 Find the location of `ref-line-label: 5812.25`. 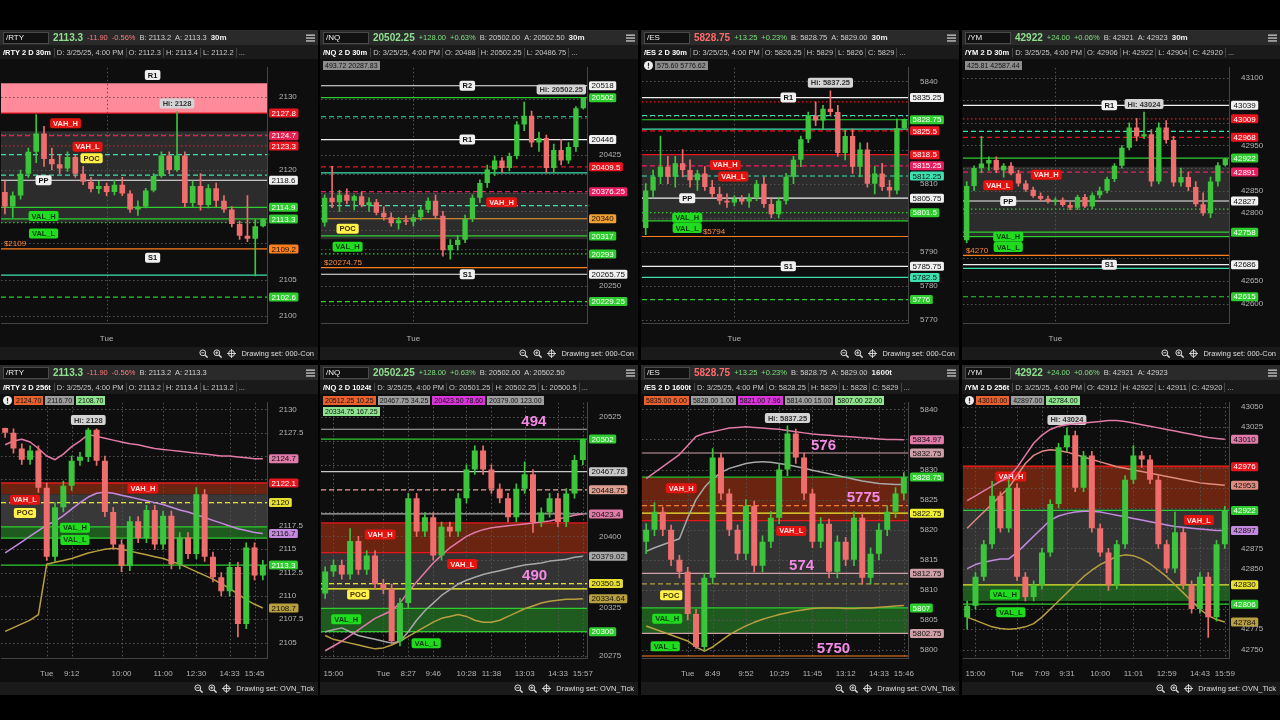

ref-line-label: 5812.25 is located at coordinates (927, 176).